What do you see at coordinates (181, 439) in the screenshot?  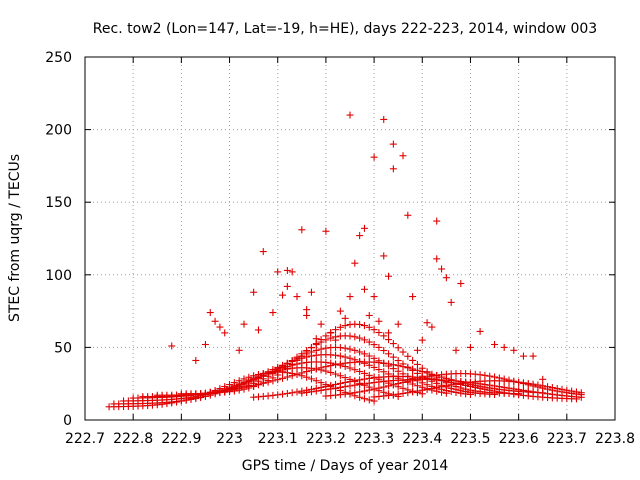 I see `x-tick-label: 222.9` at bounding box center [181, 439].